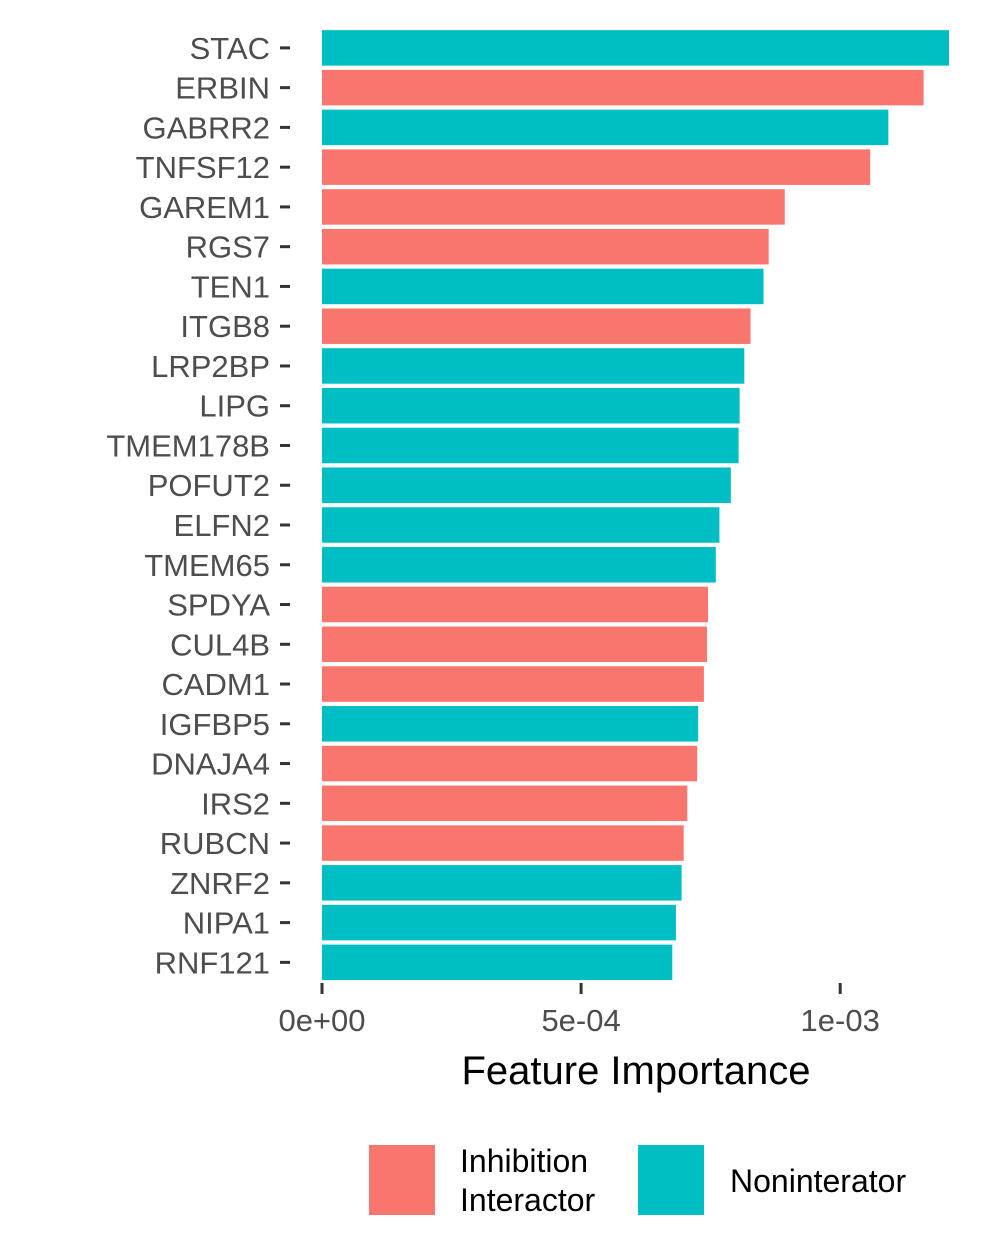 The width and height of the screenshot is (1003, 1240). Describe the element at coordinates (402, 1180) in the screenshot. I see `legend-key-inhibition-interactor` at that location.